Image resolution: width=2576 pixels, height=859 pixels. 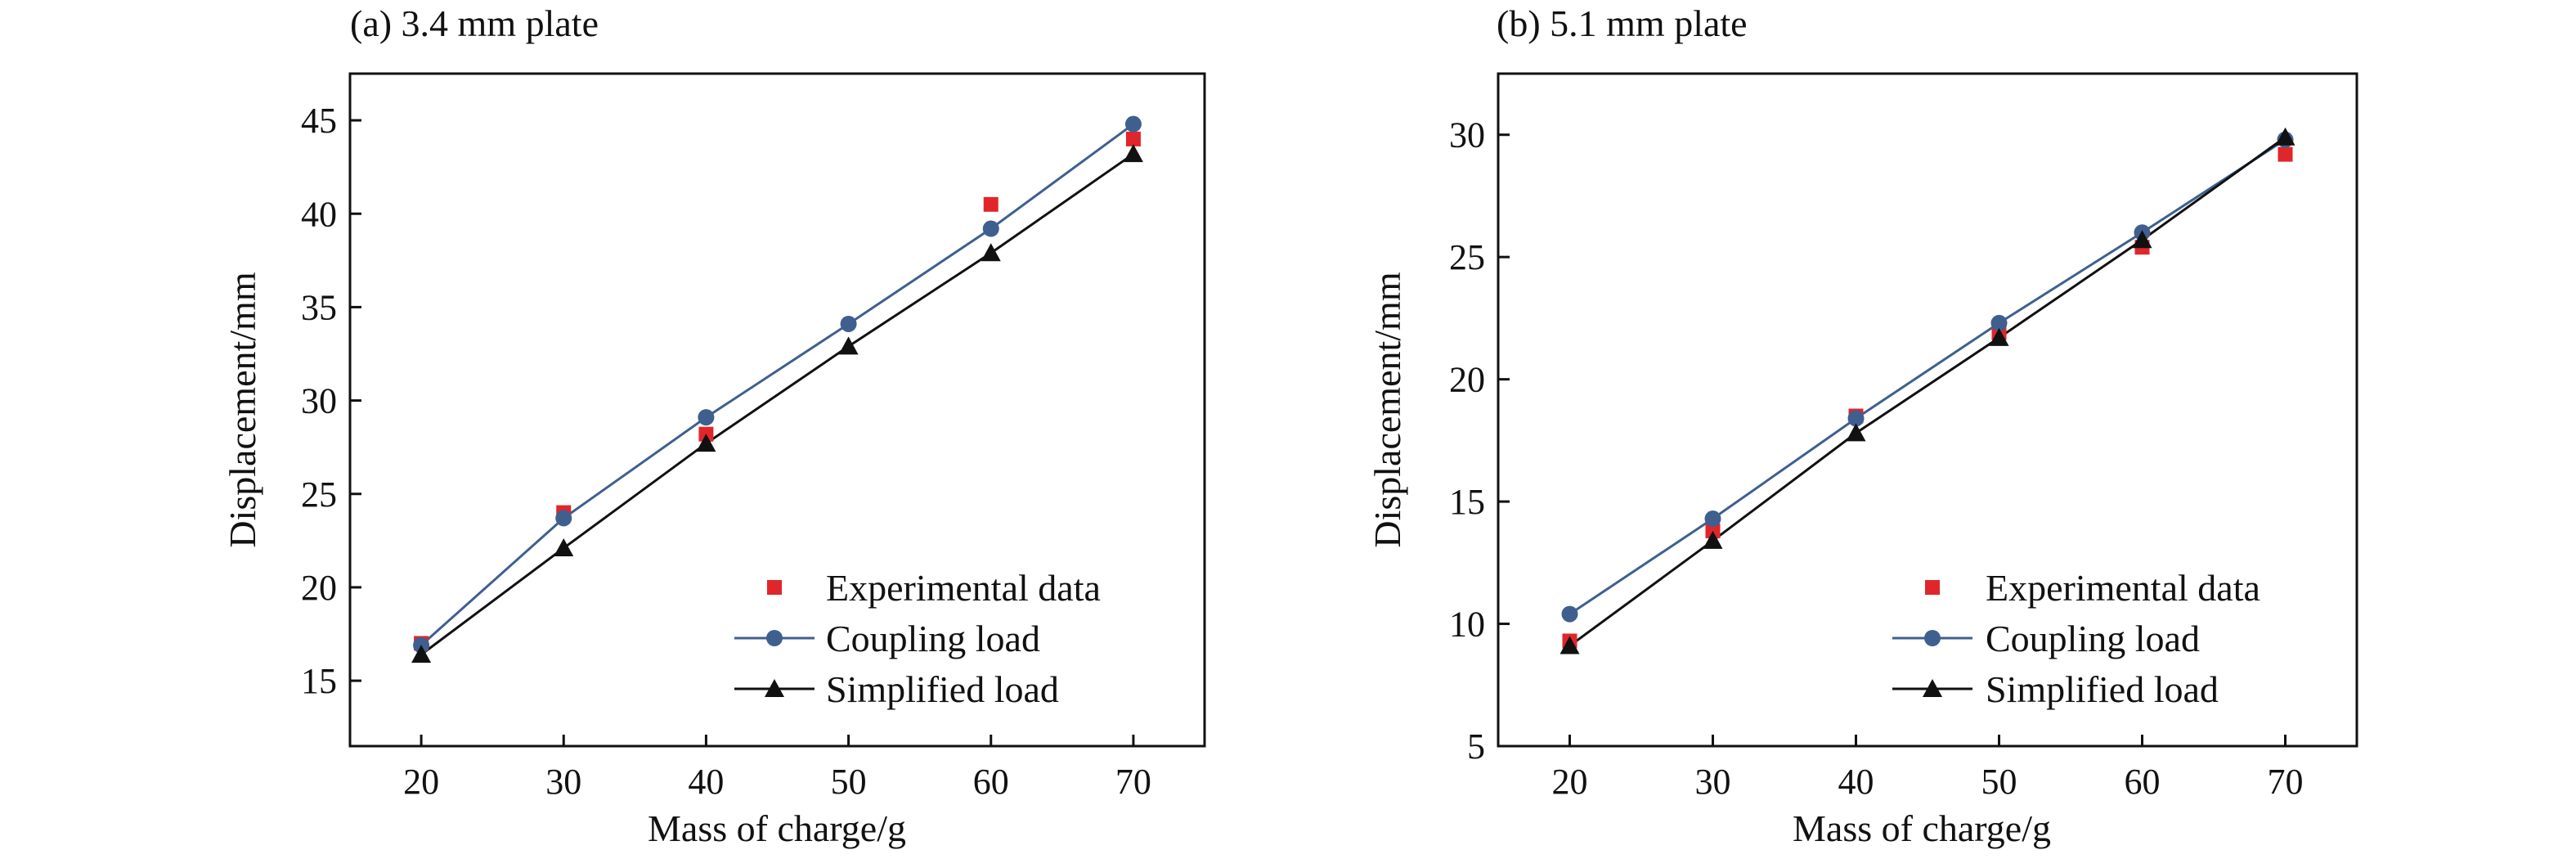 I want to click on panel-b-xlabel: Mass of charge/g, so click(x=1922, y=828).